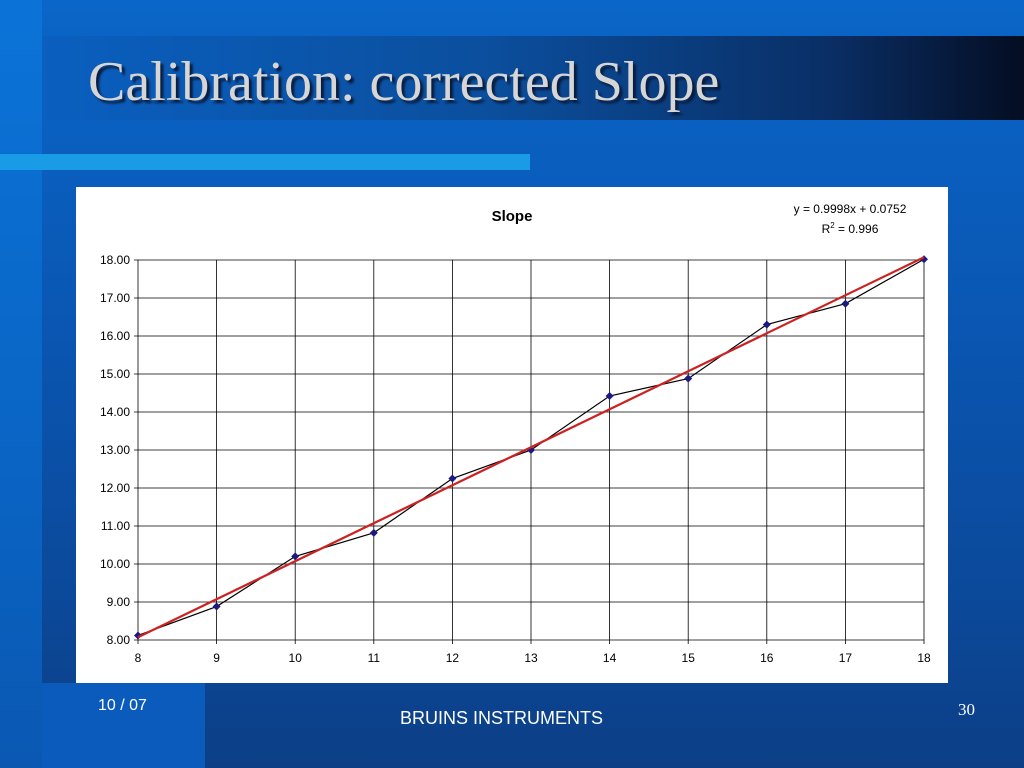  I want to click on y-tick-label: 12.00, so click(115, 488).